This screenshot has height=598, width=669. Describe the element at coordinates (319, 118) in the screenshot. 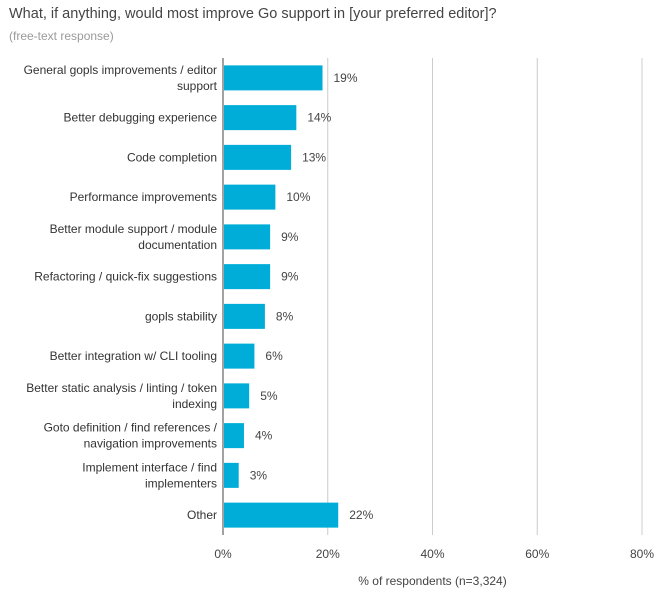

I see `bar-value-label: 14%` at that location.